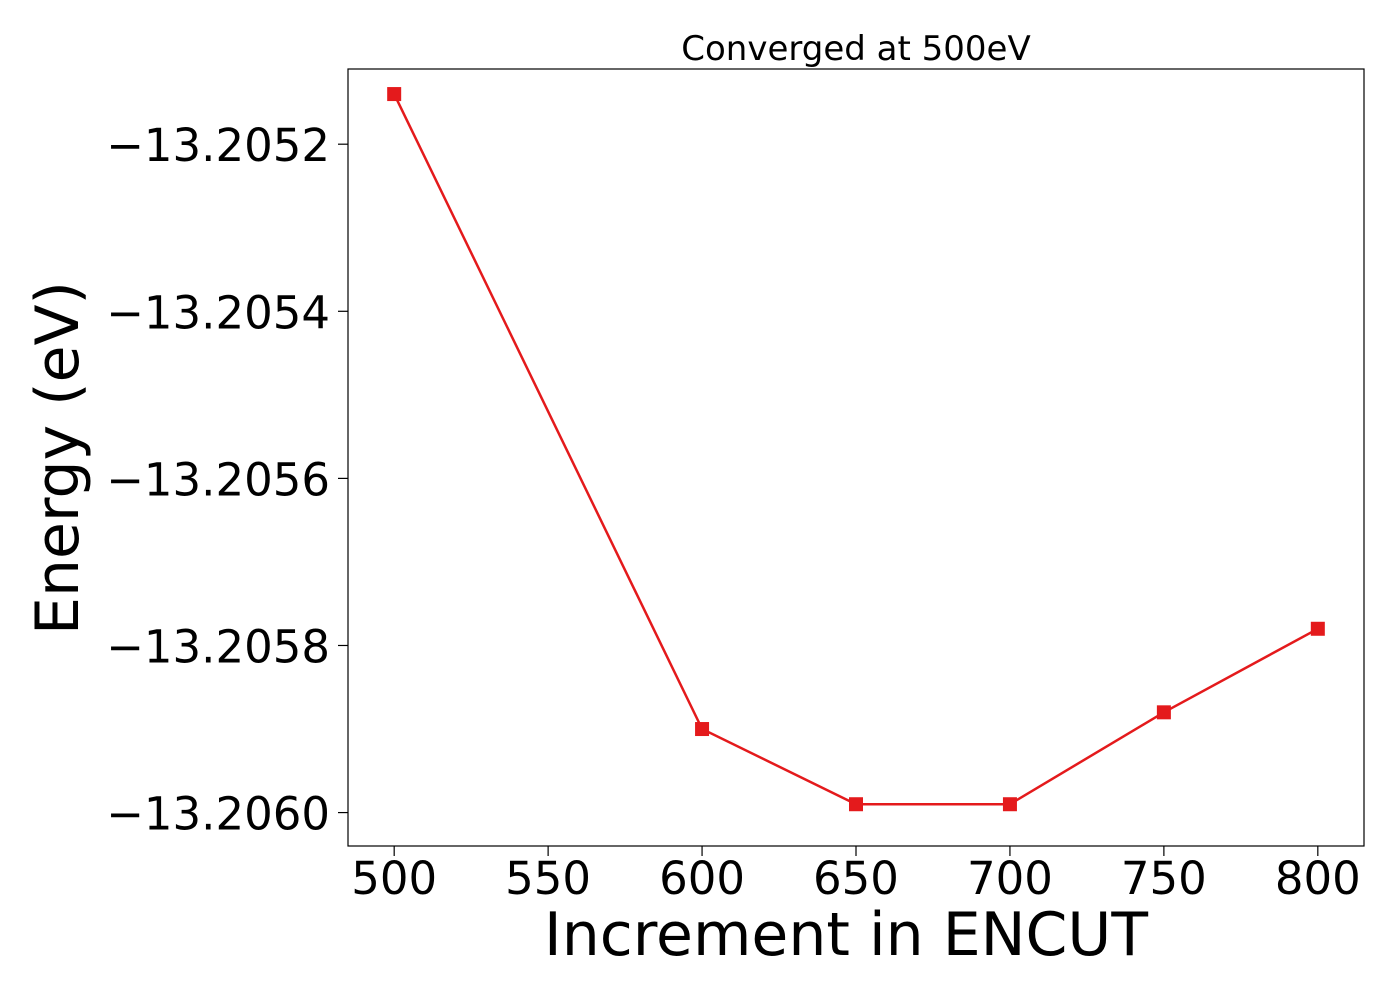 Image resolution: width=1400 pixels, height=1000 pixels. I want to click on x-tick-label: 800, so click(1318, 878).